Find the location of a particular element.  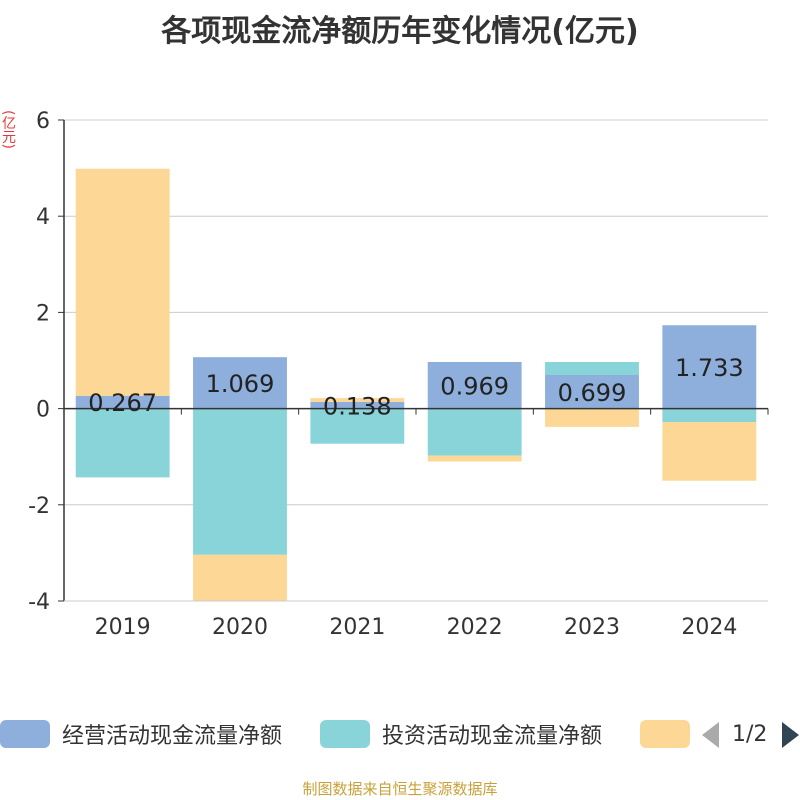

y-tick-label-2: 2 is located at coordinates (43, 313).